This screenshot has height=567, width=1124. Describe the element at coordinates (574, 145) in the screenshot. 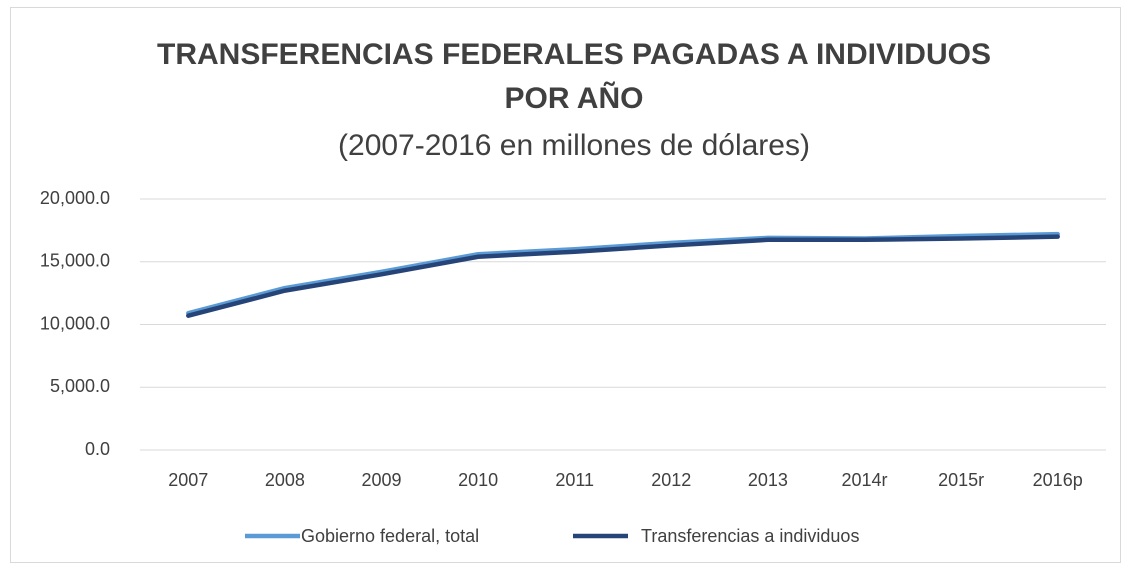

I see `chart-subtitle: (2007-2016 en millones de dólares)` at that location.